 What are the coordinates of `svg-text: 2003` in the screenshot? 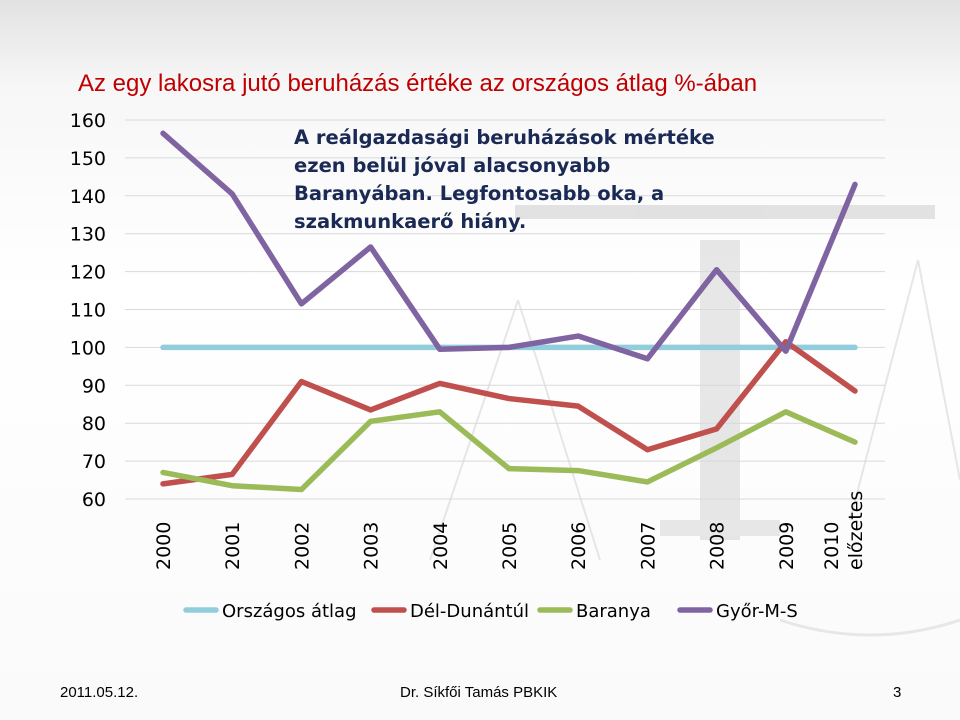 It's located at (372, 546).